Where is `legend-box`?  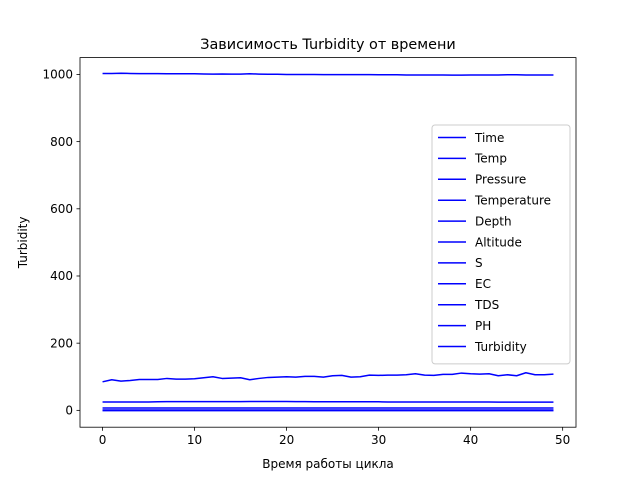 legend-box is located at coordinates (501, 244).